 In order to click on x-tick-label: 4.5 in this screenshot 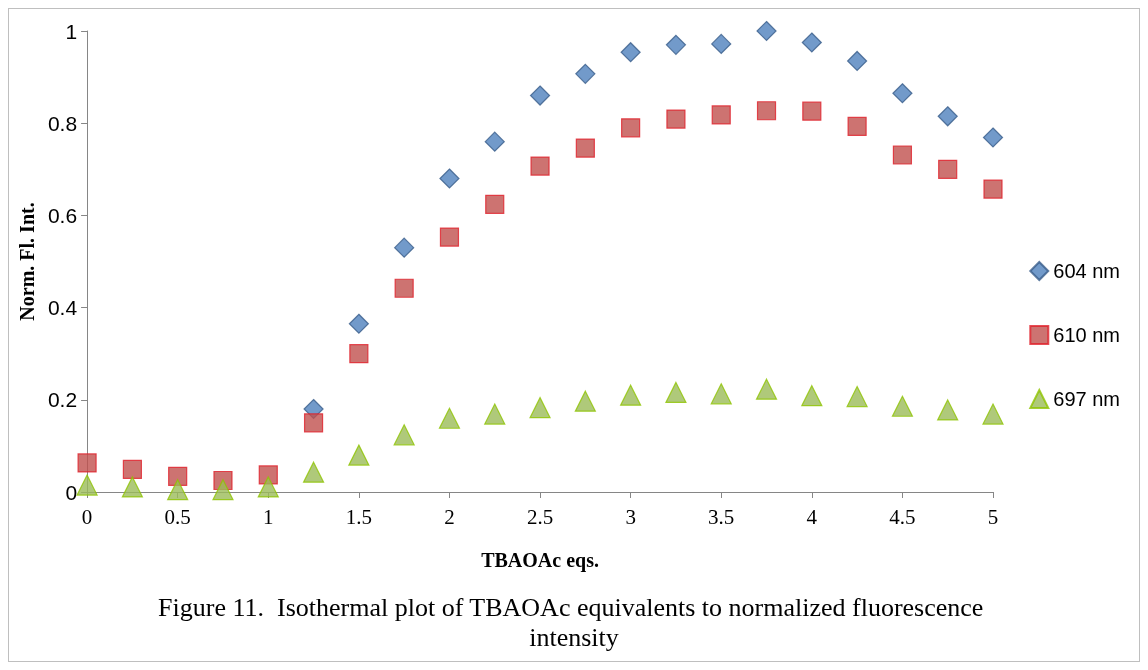, I will do `click(902, 516)`.